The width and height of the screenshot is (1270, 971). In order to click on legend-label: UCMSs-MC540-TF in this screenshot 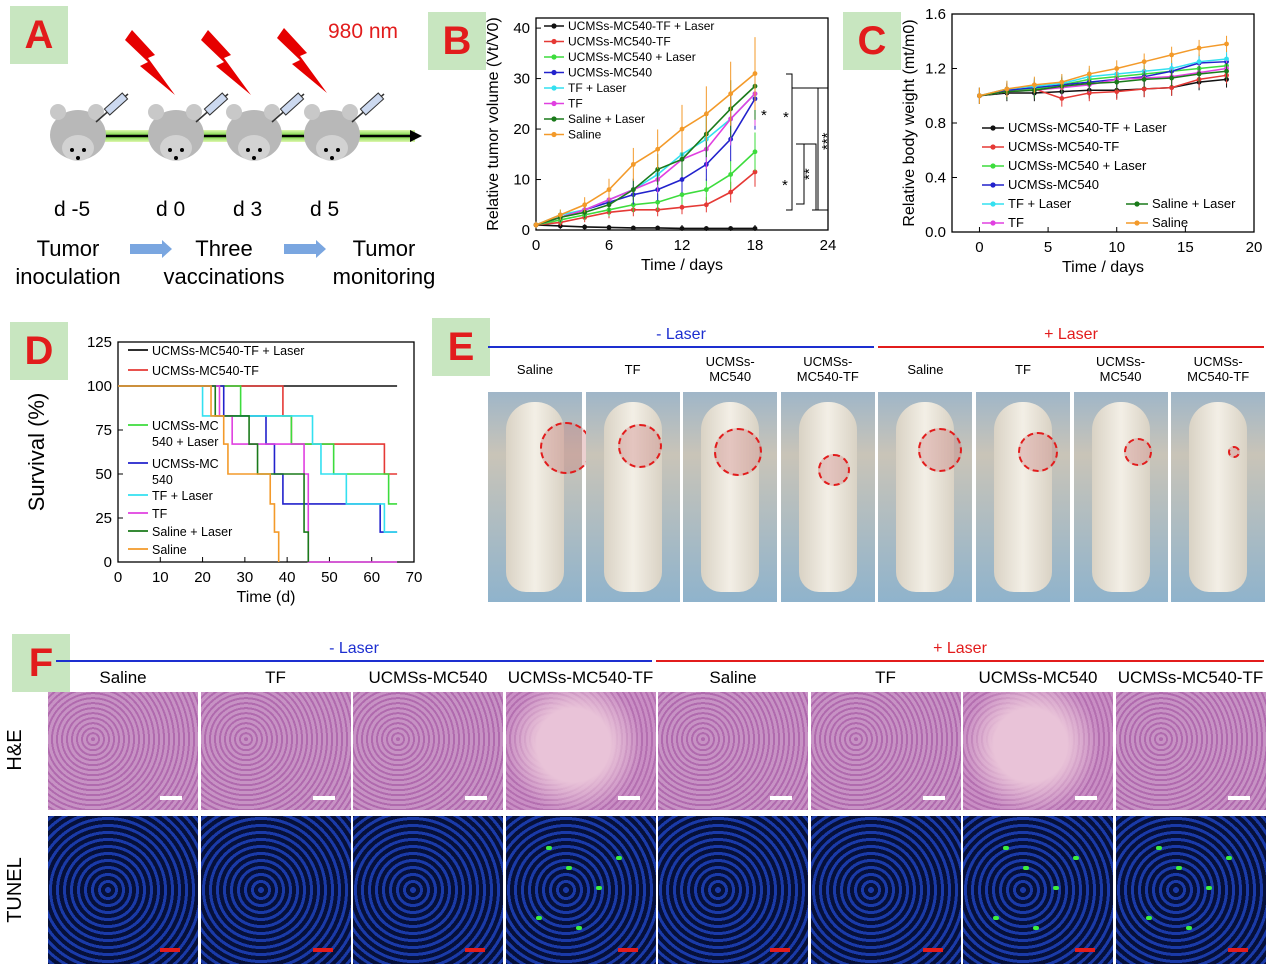, I will do `click(1063, 146)`.